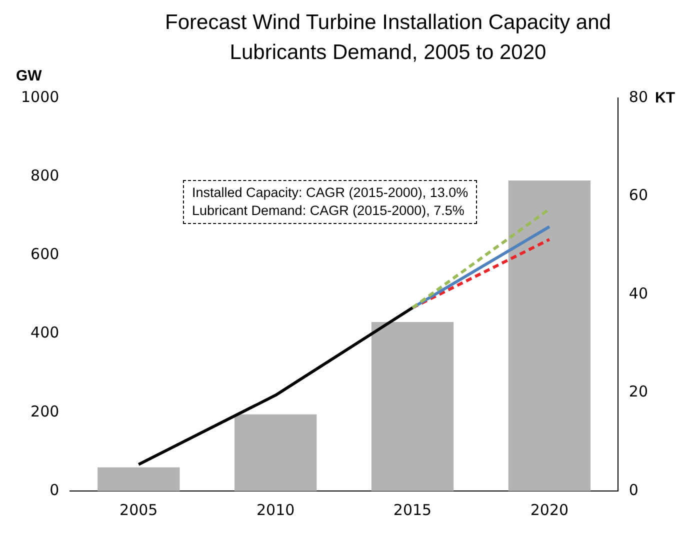 This screenshot has width=693, height=533. Describe the element at coordinates (412, 509) in the screenshot. I see `x-tick-label: 2015` at that location.